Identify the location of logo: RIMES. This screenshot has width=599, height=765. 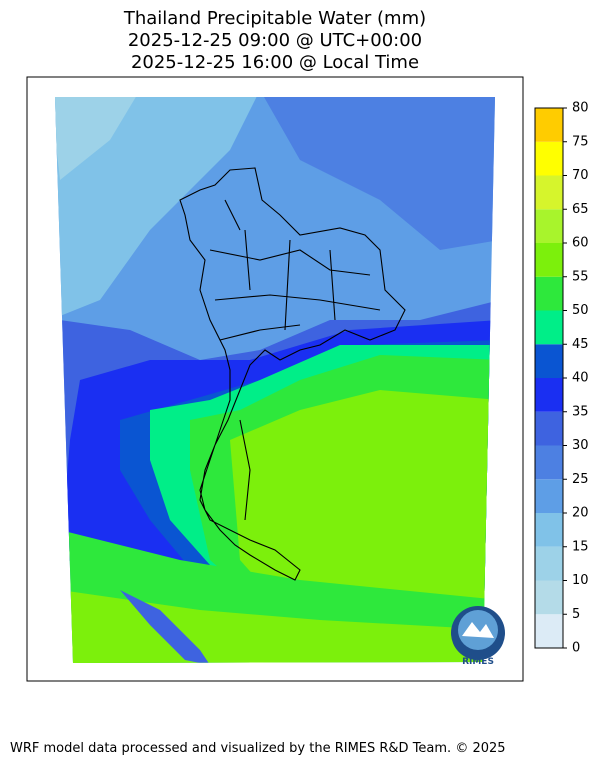
(478, 636).